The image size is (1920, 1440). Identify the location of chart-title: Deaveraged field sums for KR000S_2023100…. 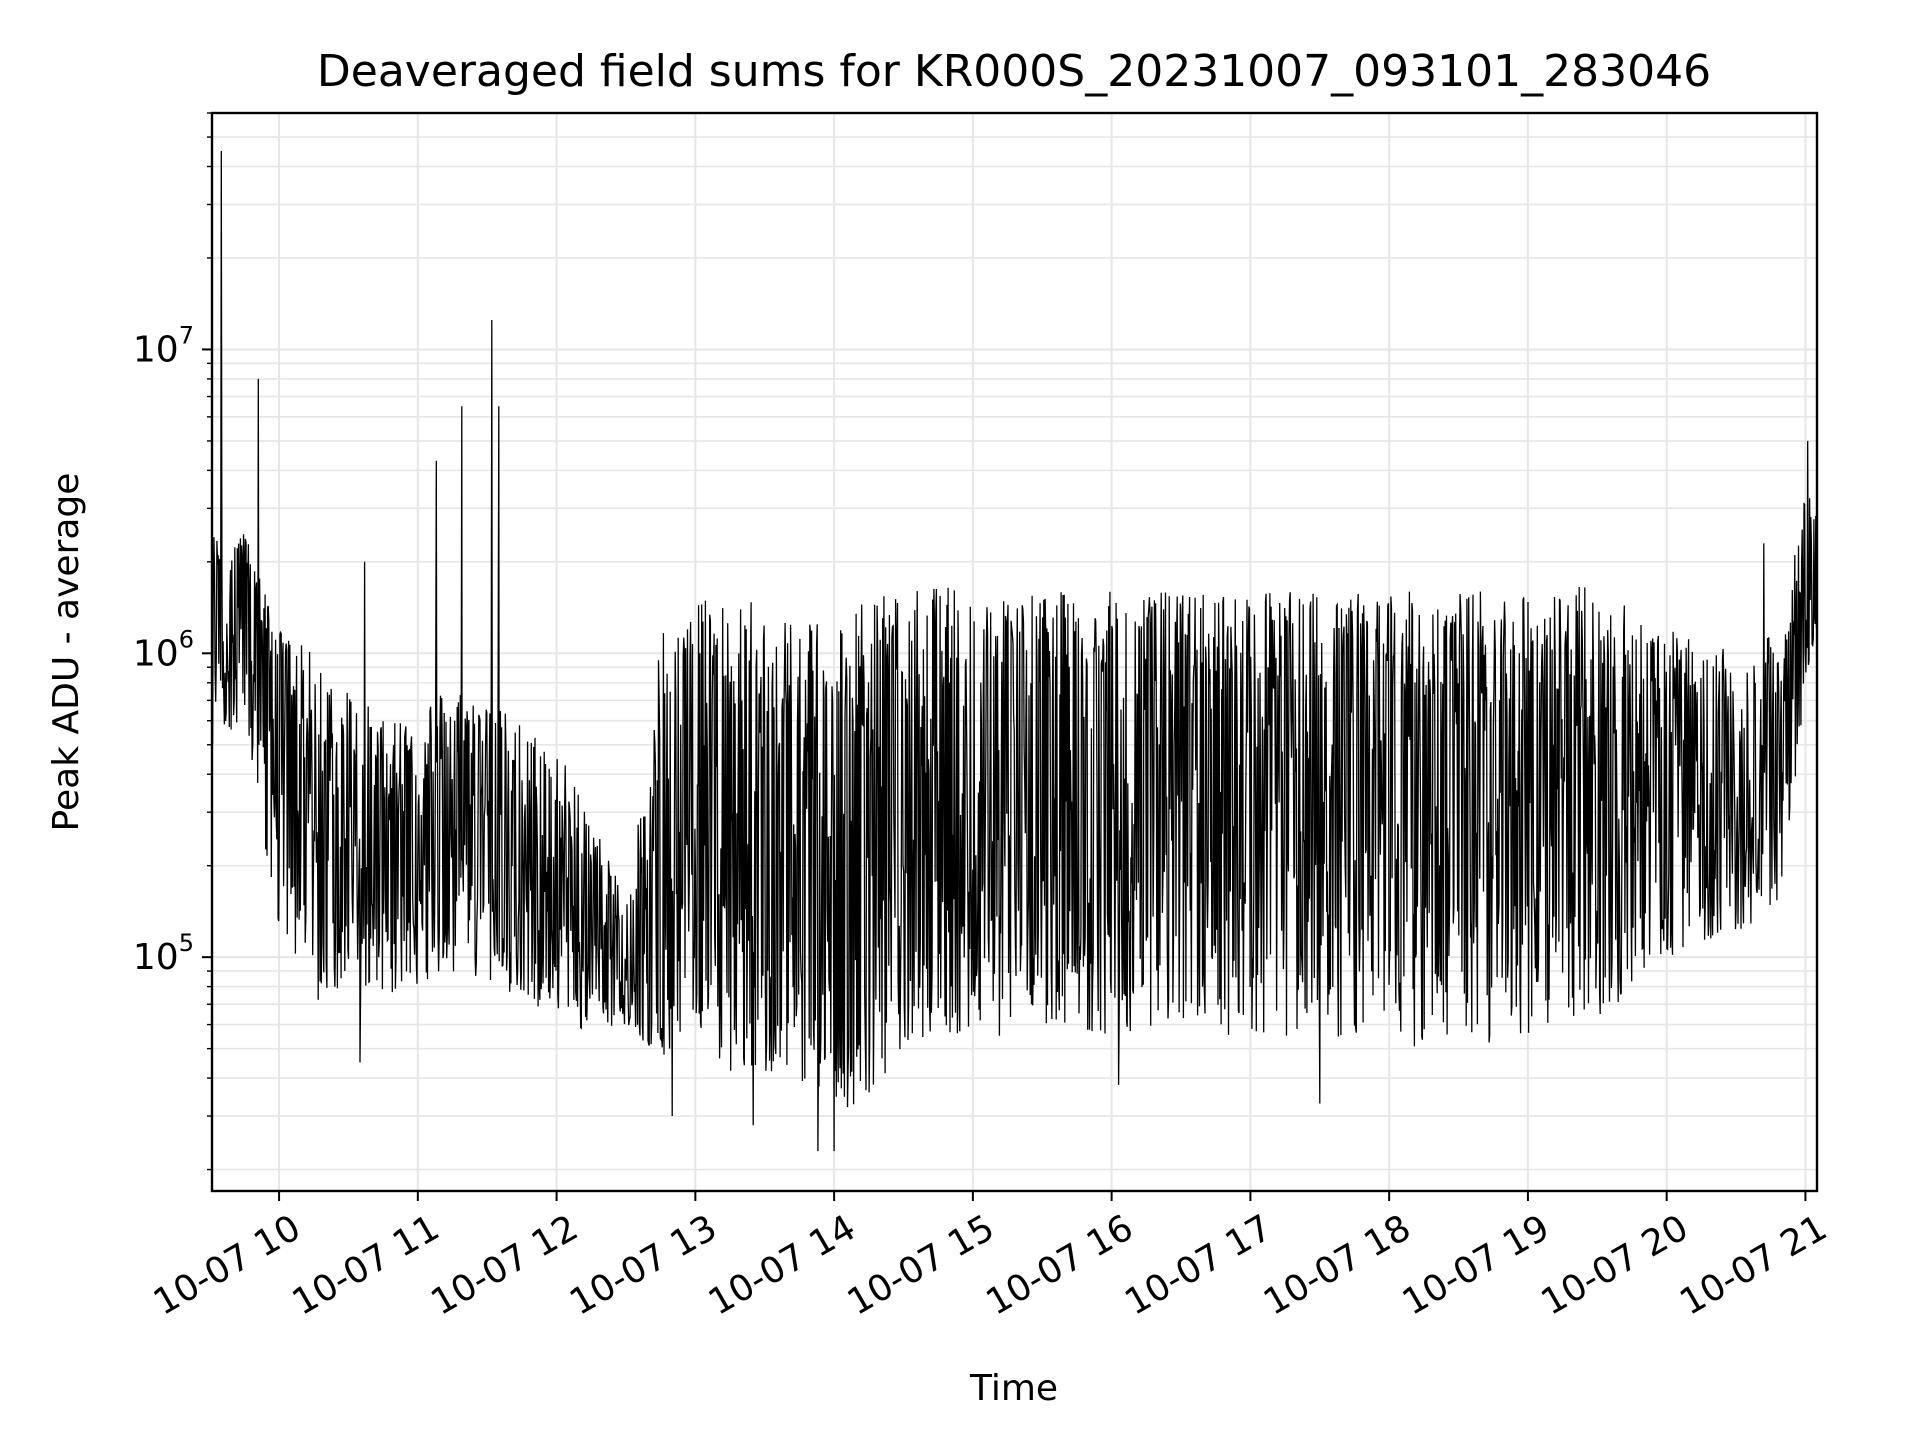
(1014, 71).